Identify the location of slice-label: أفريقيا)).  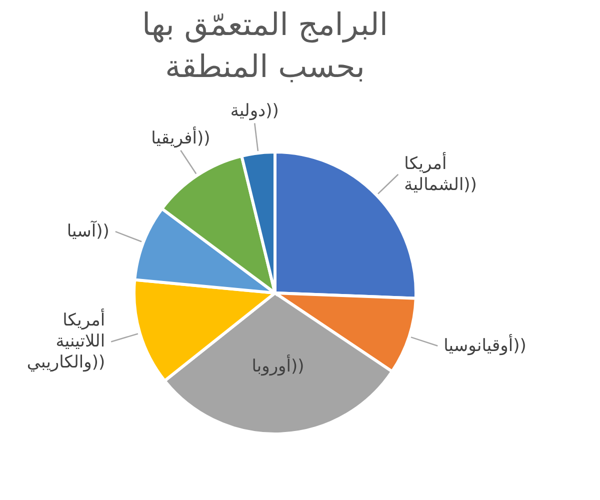
(180, 137).